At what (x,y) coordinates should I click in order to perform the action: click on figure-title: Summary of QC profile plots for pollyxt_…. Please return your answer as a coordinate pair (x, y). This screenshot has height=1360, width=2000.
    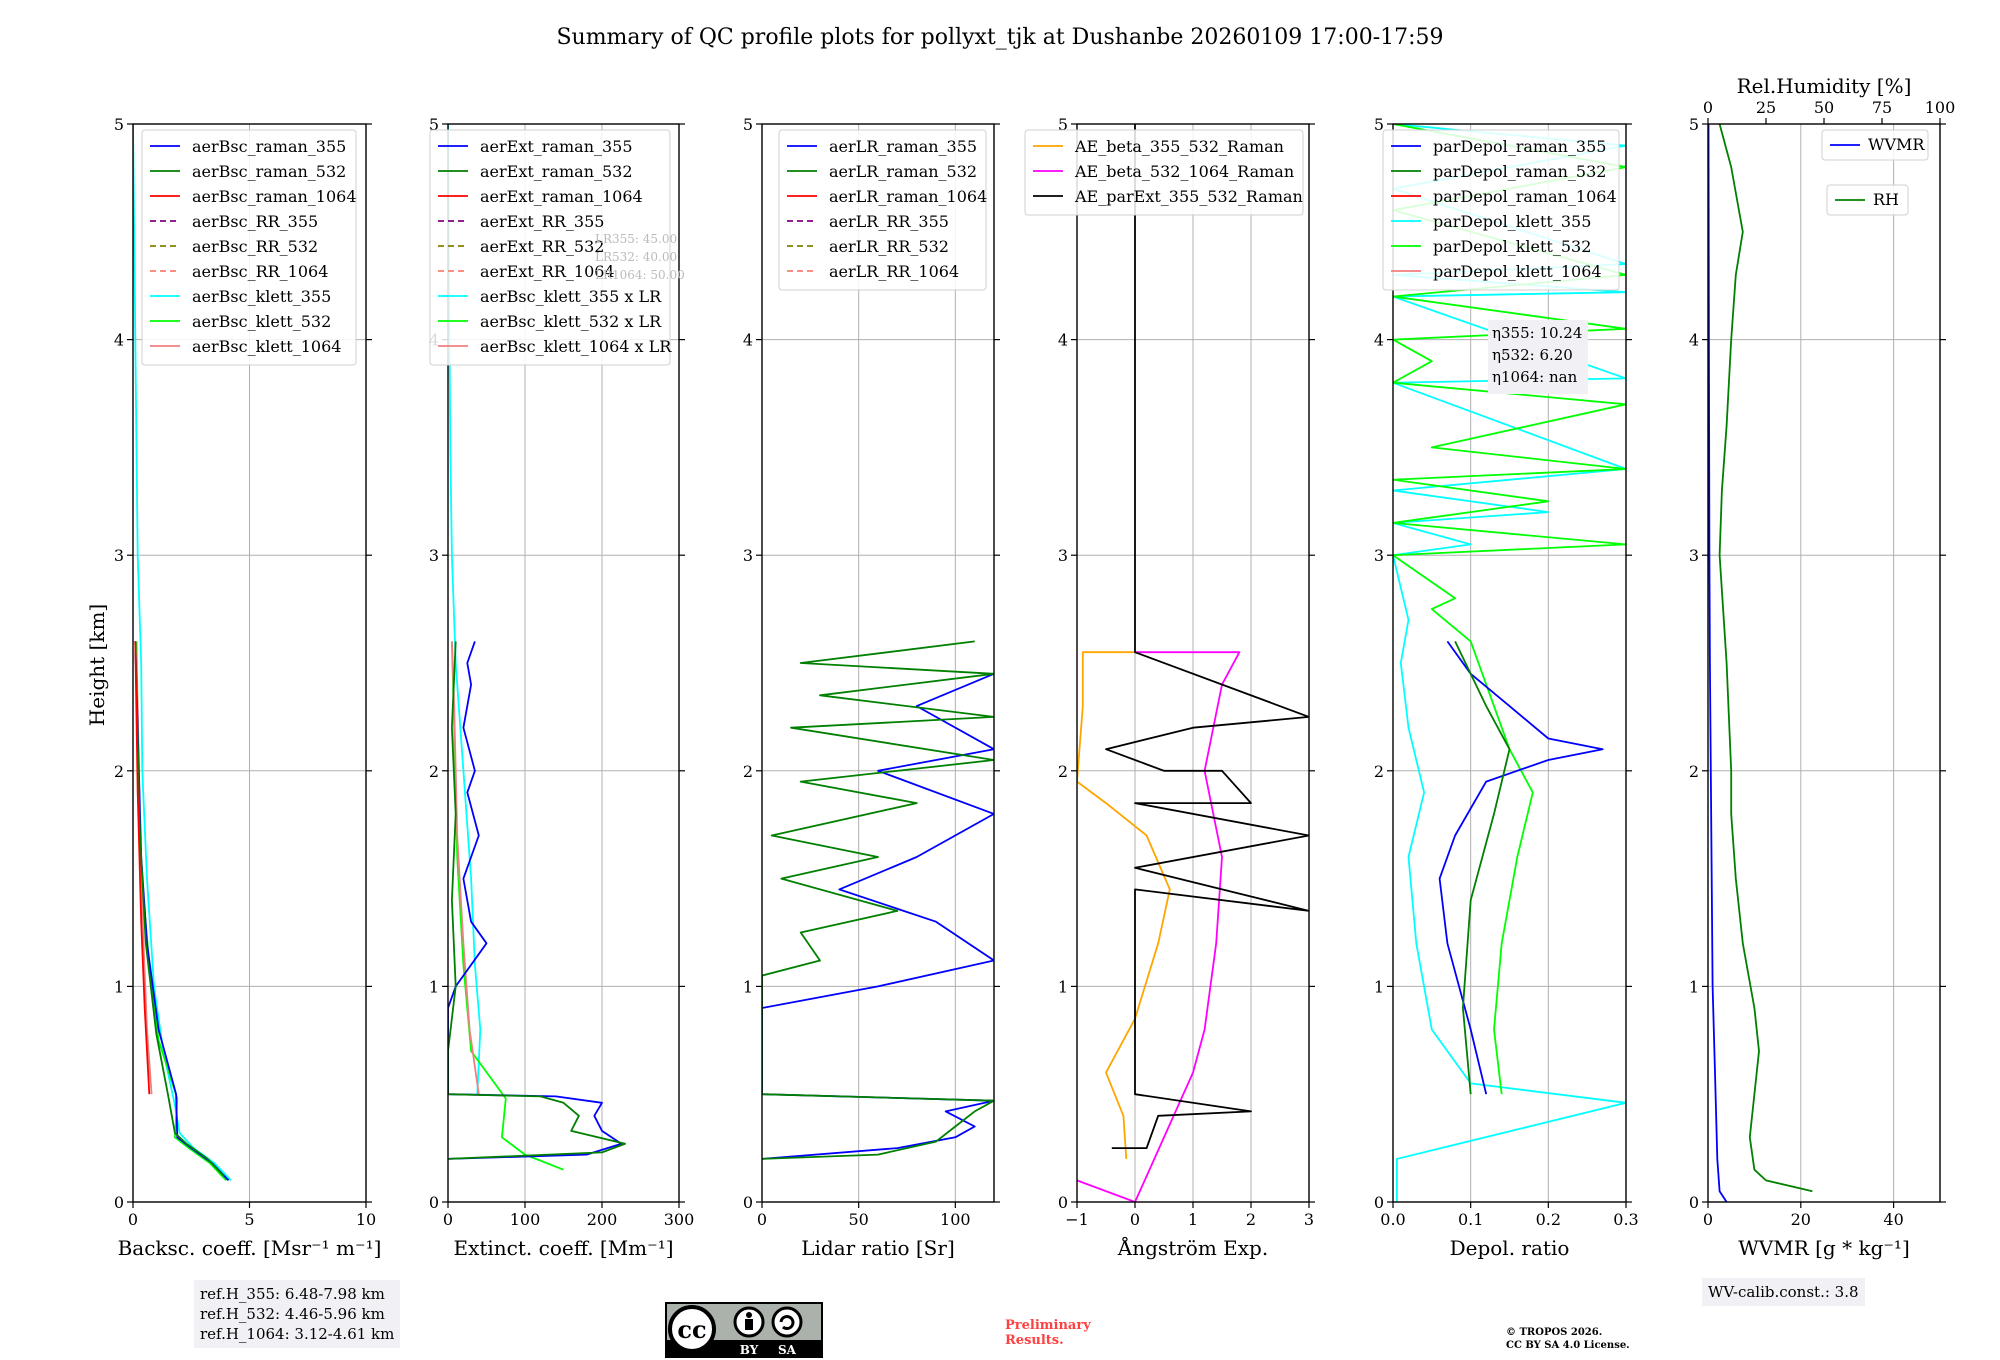
    Looking at the image, I should click on (999, 37).